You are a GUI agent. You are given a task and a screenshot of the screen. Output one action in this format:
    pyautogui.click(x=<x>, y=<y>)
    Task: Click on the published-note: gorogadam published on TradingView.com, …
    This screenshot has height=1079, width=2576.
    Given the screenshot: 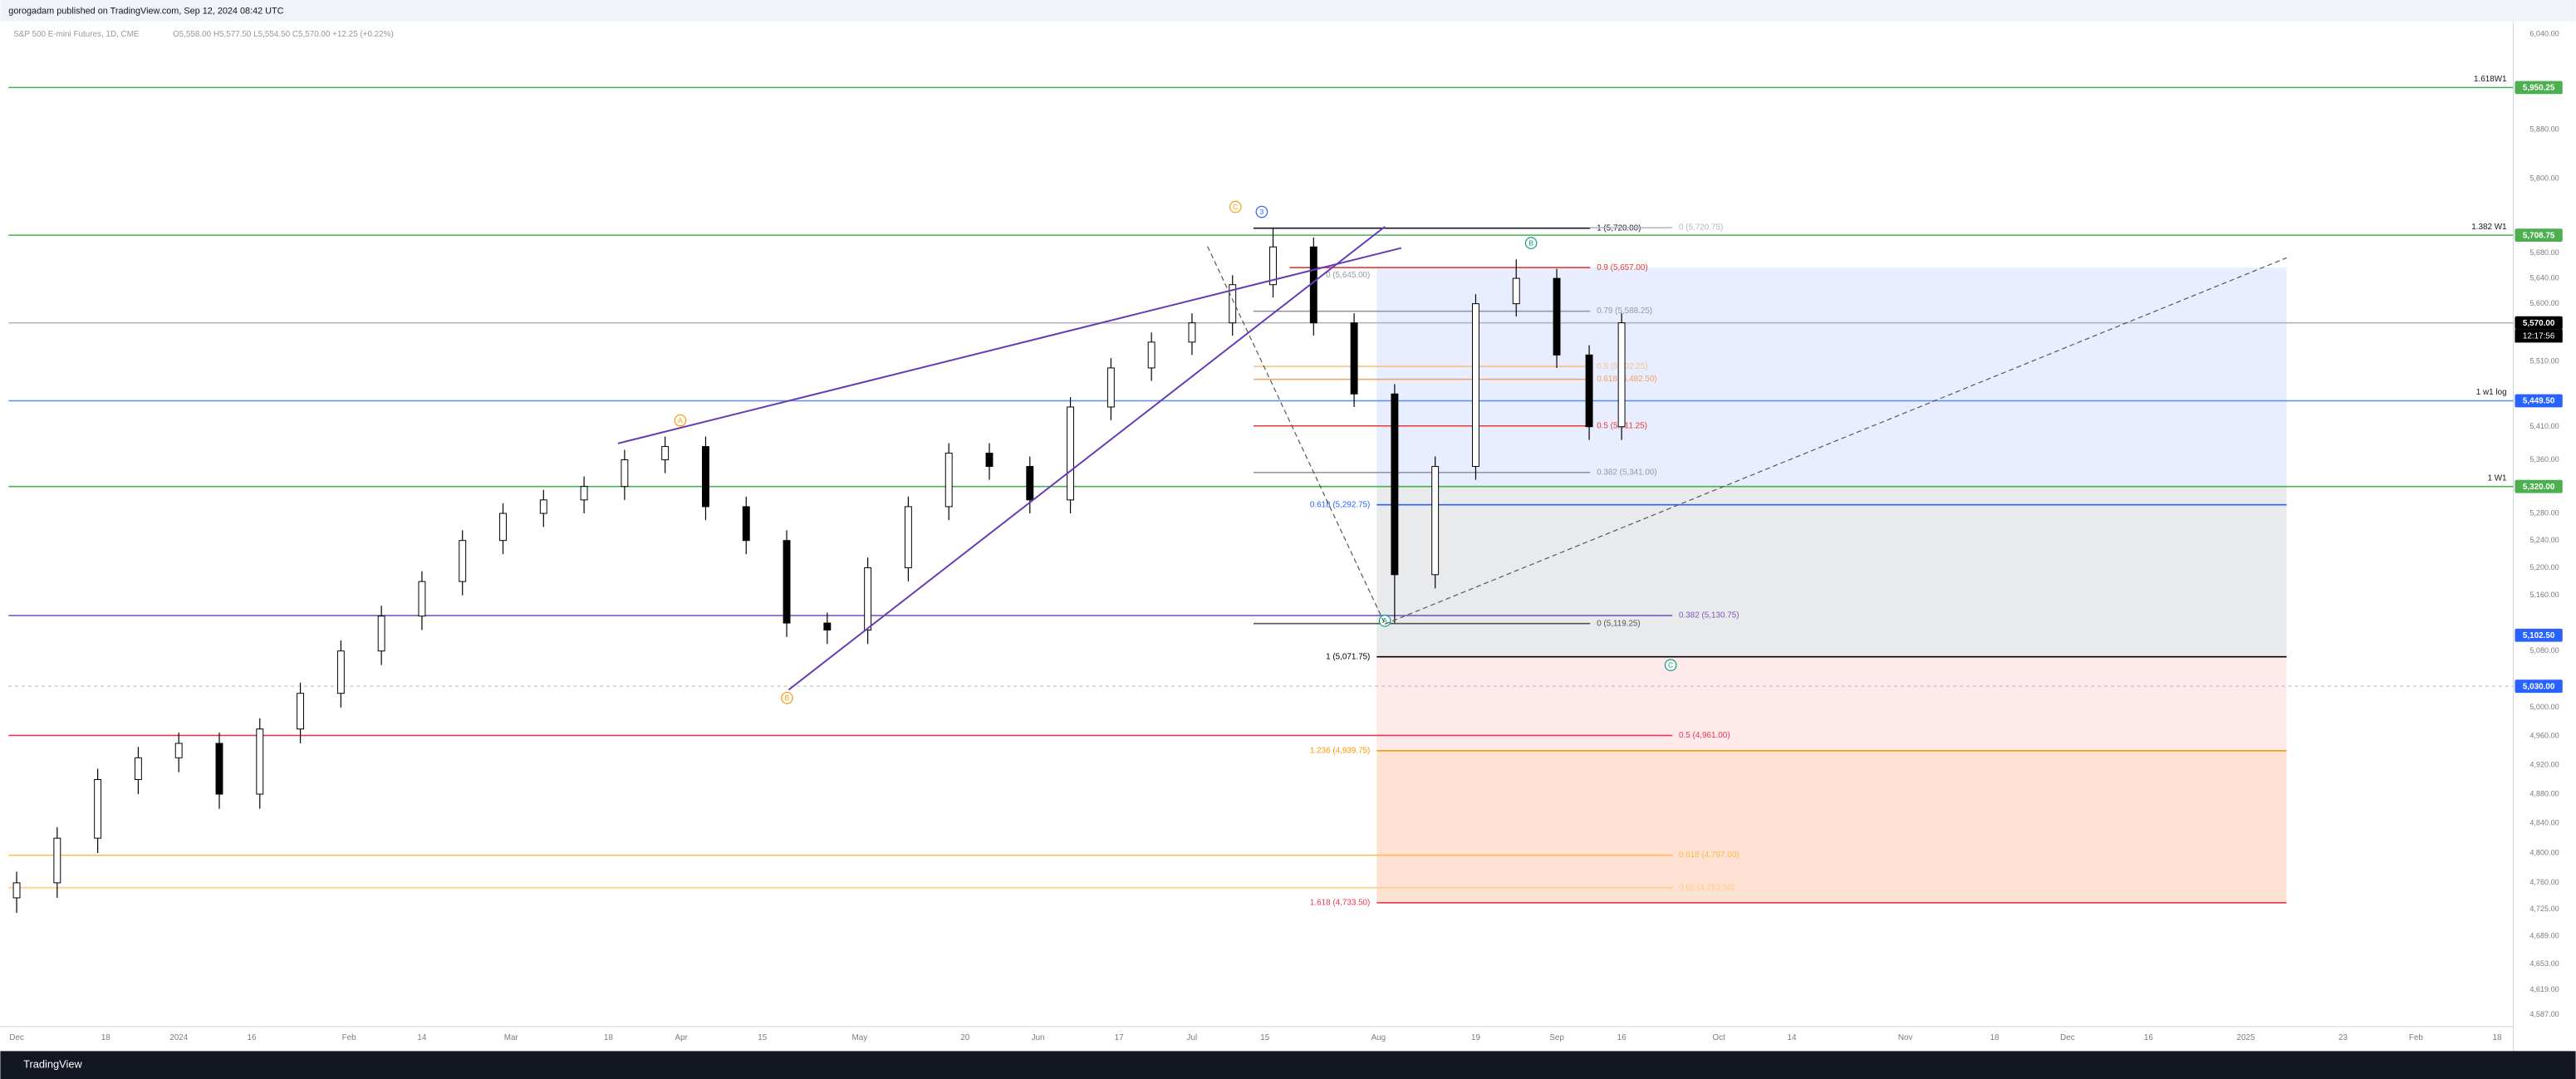 What is the action you would take?
    pyautogui.click(x=145, y=12)
    